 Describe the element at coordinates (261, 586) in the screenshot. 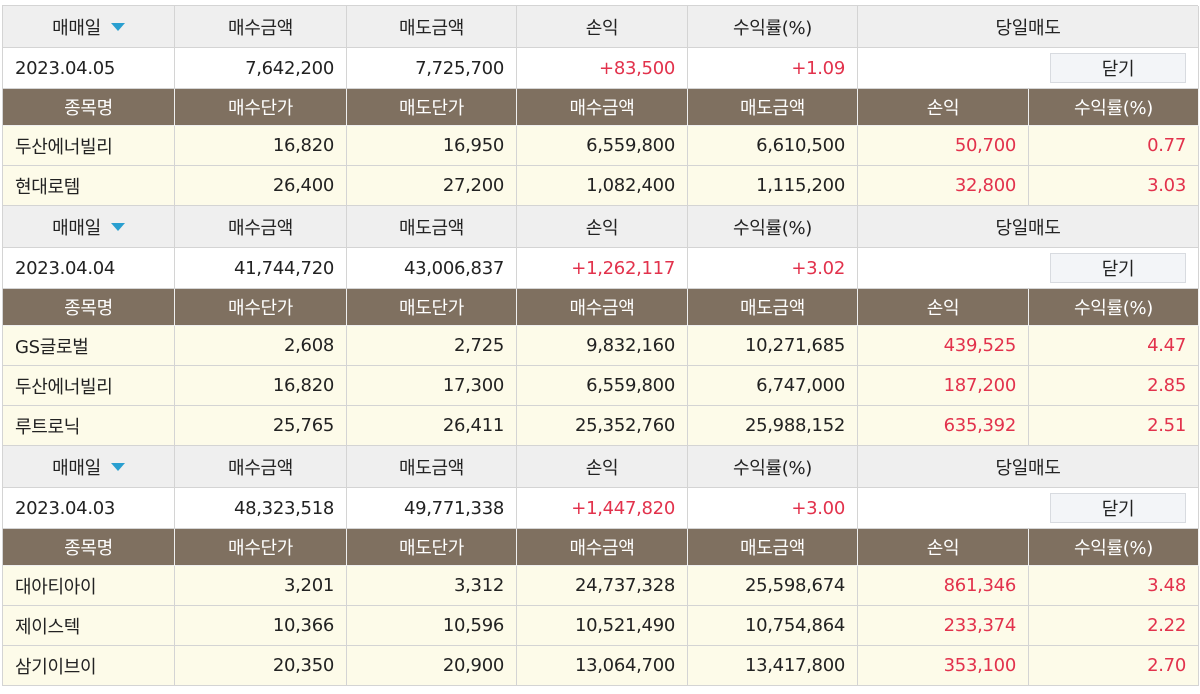

I see `stock-buy-price: 3,201` at that location.